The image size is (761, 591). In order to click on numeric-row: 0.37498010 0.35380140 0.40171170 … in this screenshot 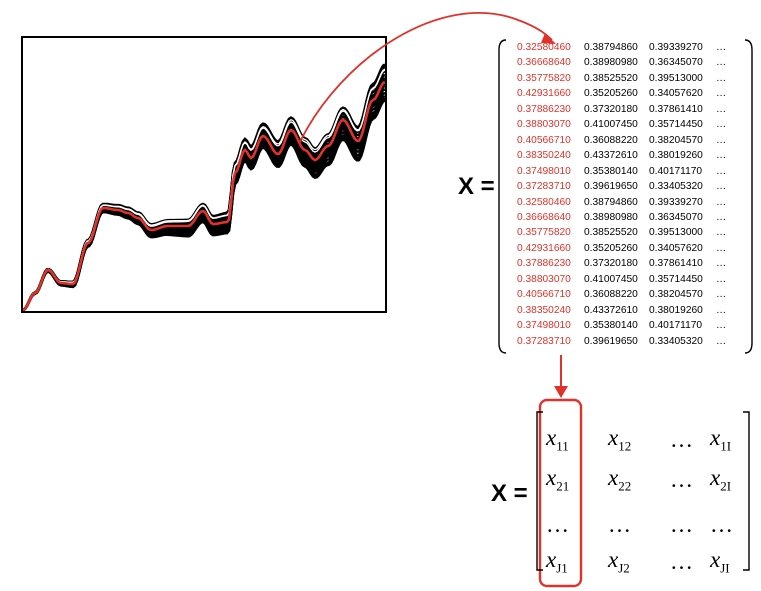, I will do `click(623, 171)`.